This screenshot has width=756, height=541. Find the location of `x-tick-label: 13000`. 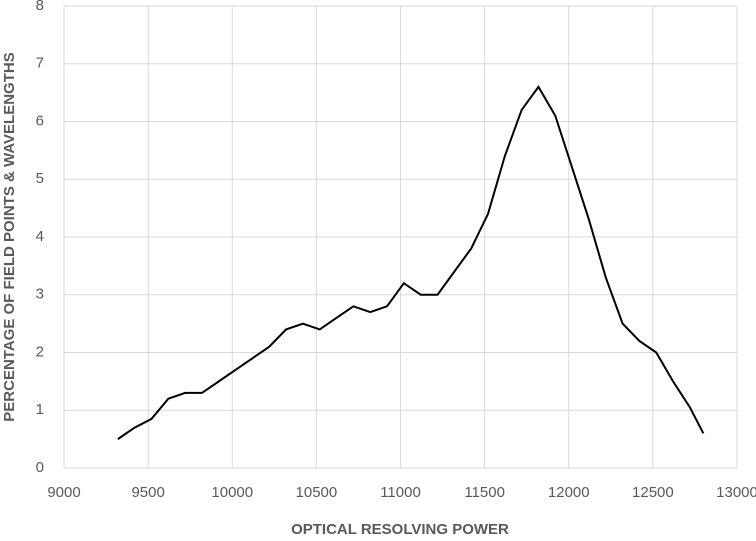

x-tick-label: 13000 is located at coordinates (736, 492).